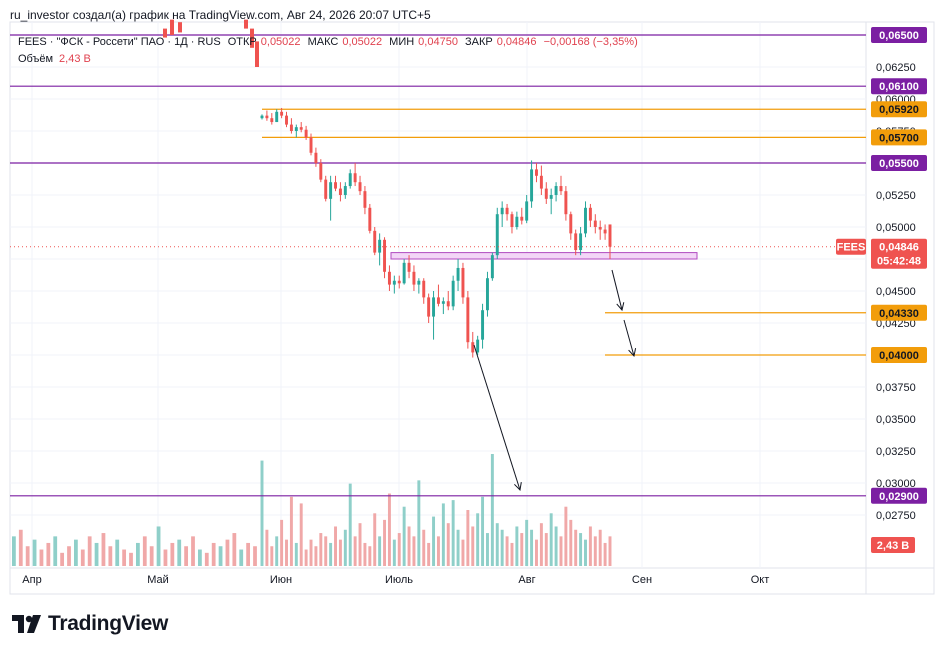  I want to click on level-badge-label: 0,05700, so click(899, 138).